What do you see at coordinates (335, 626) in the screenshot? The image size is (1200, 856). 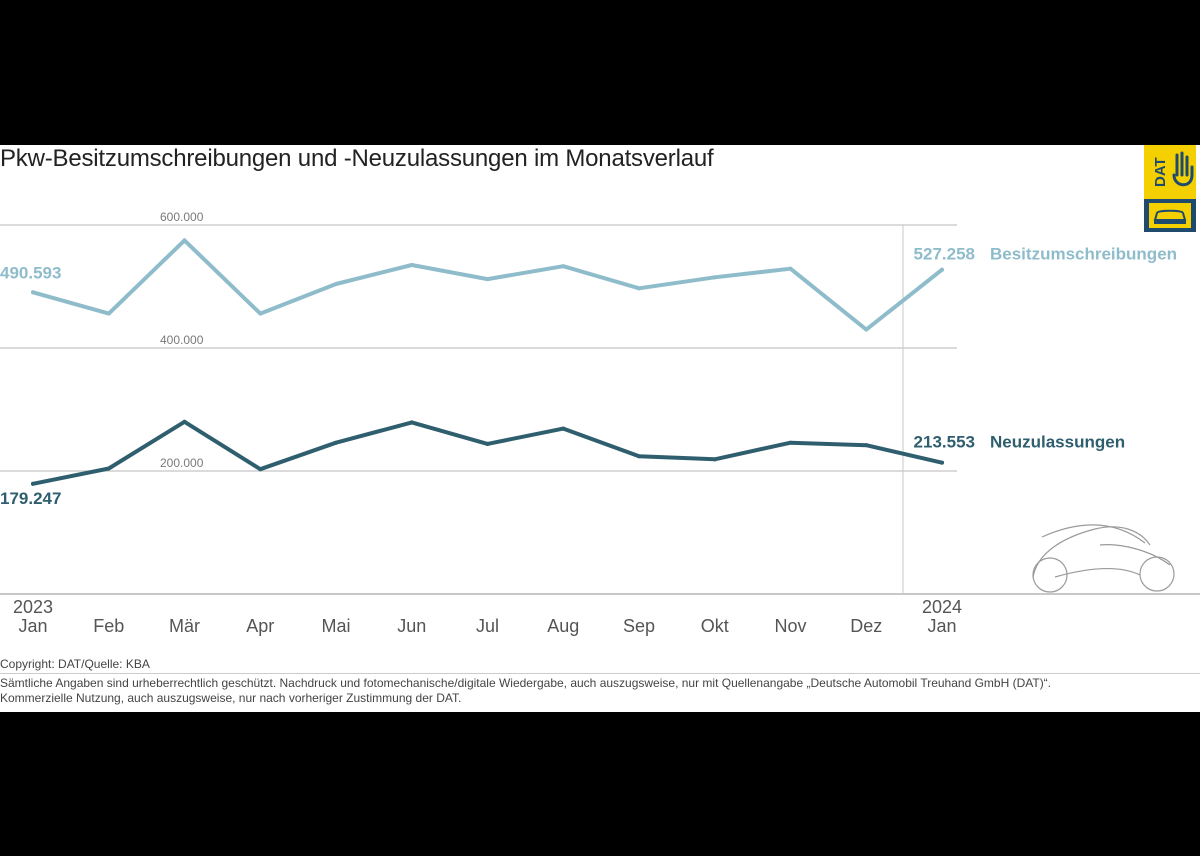 I see `x-tick-label: Mai` at bounding box center [335, 626].